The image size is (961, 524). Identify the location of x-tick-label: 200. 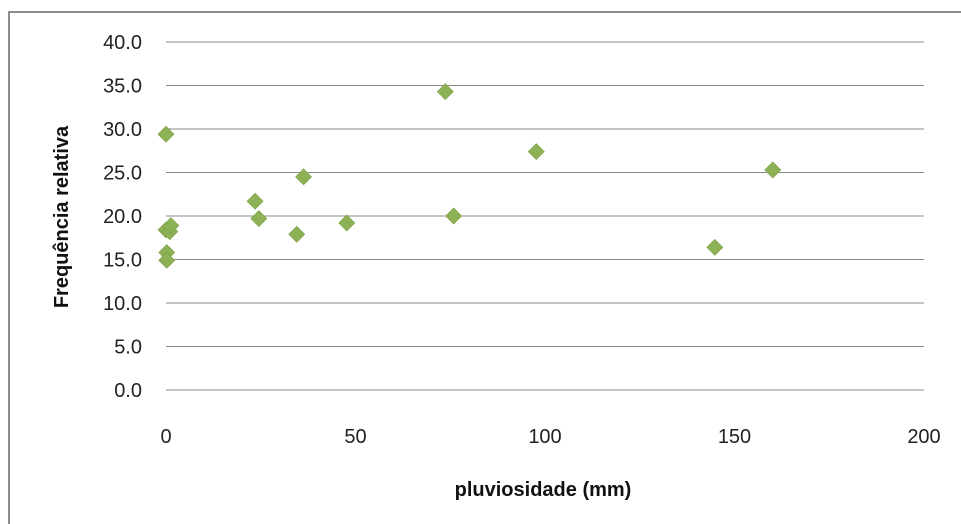
(923, 437).